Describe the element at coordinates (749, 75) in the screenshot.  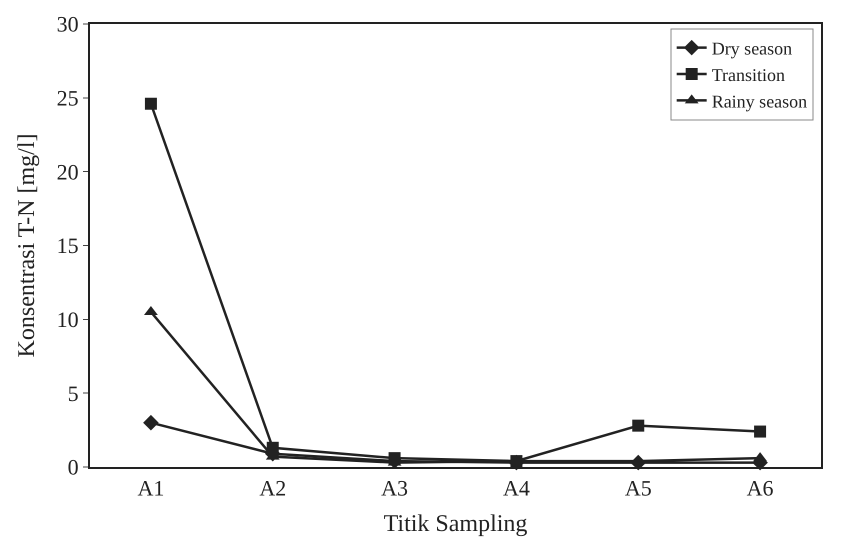
I see `legend-label: Transition` at that location.